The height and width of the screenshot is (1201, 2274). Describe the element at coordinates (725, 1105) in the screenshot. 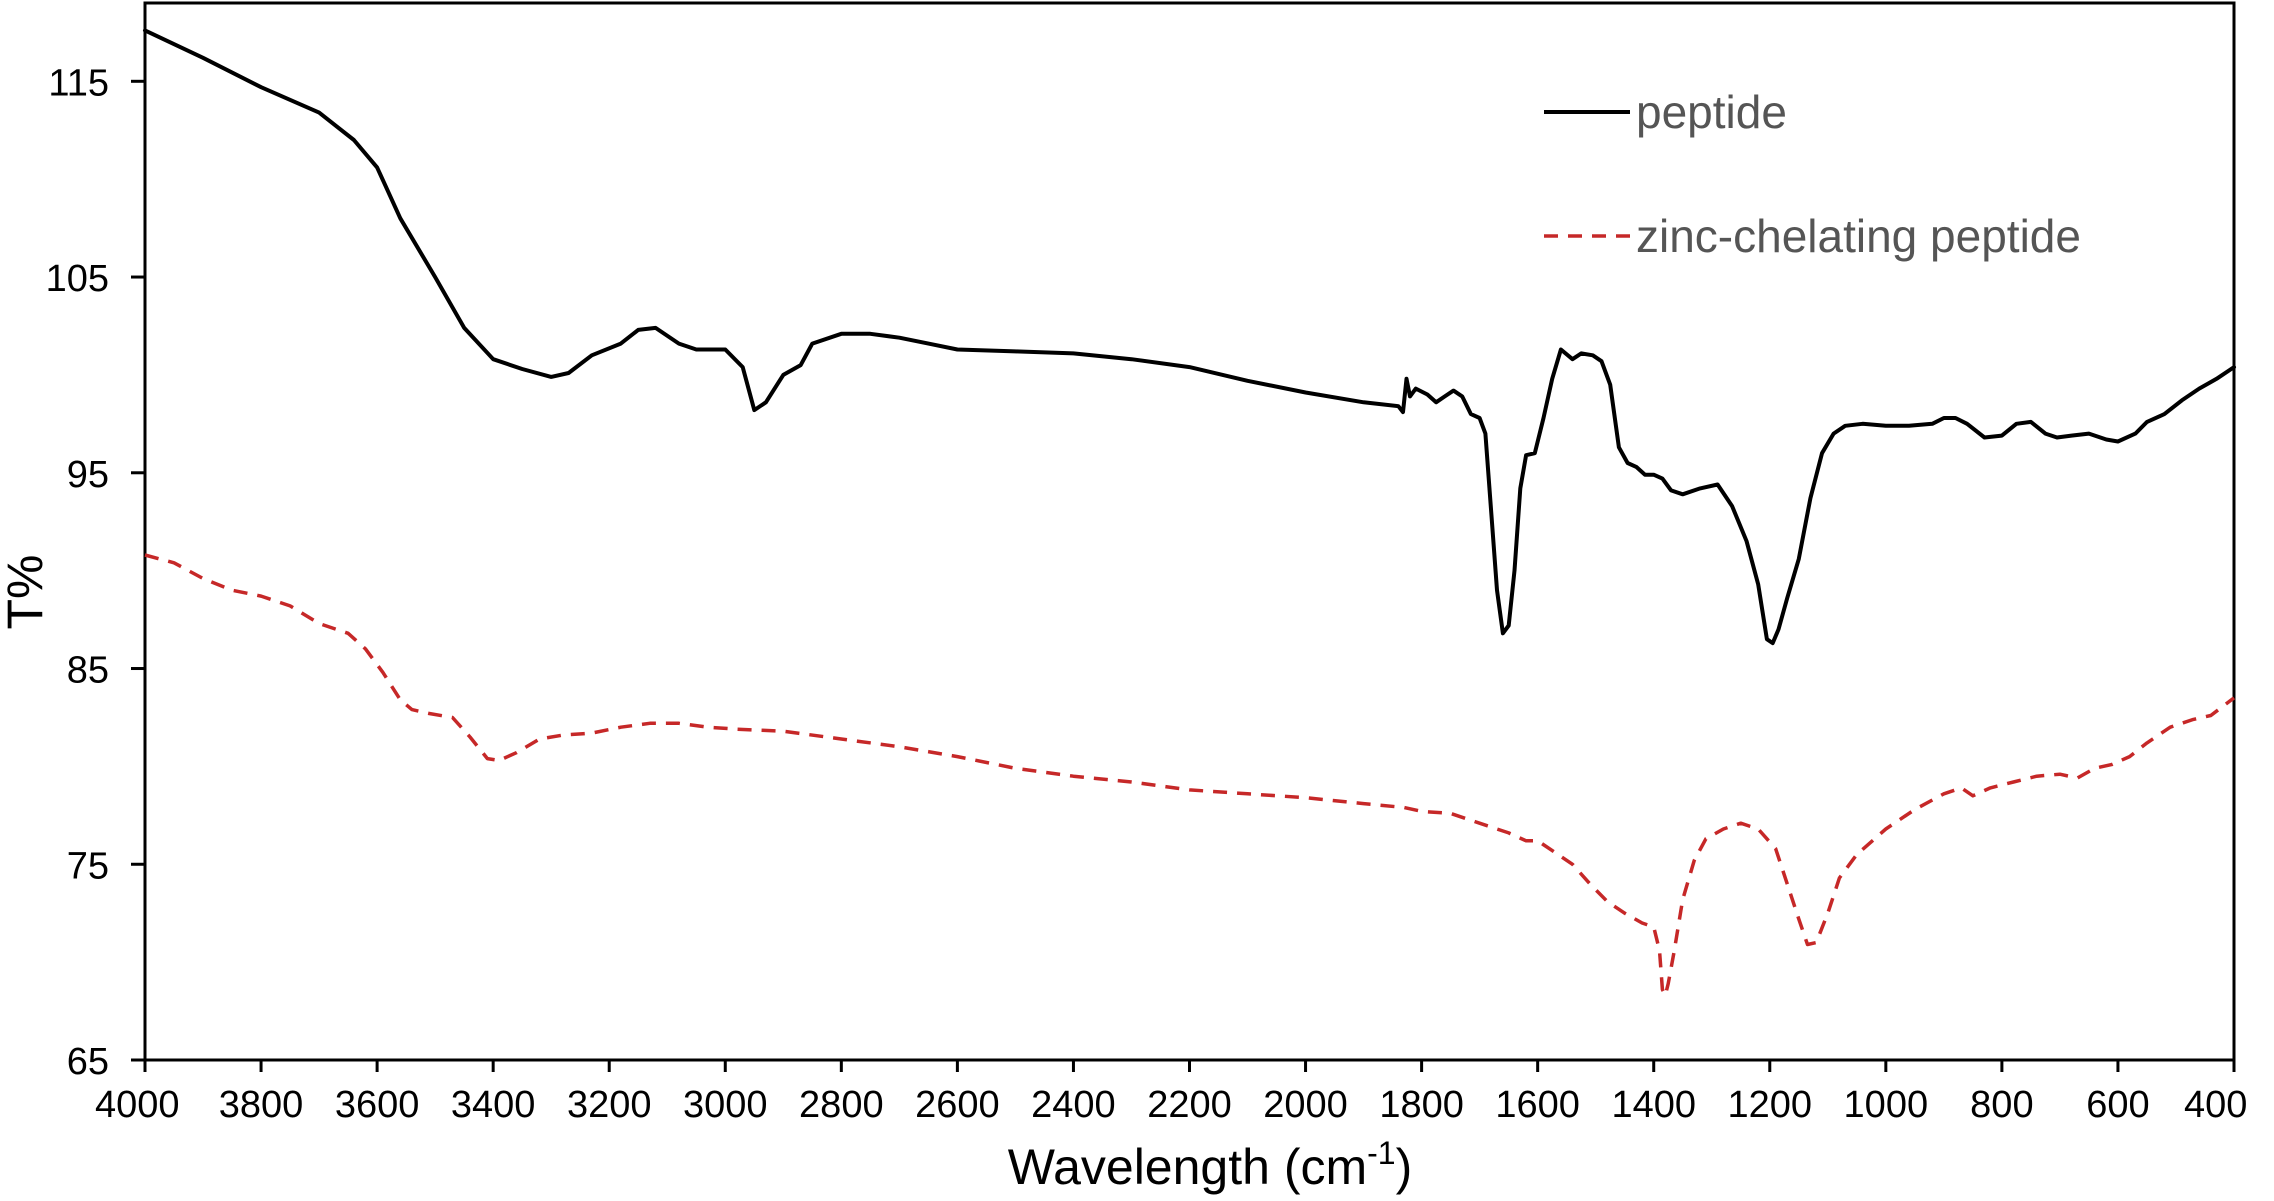

I see `x-tick-label: 3000` at that location.